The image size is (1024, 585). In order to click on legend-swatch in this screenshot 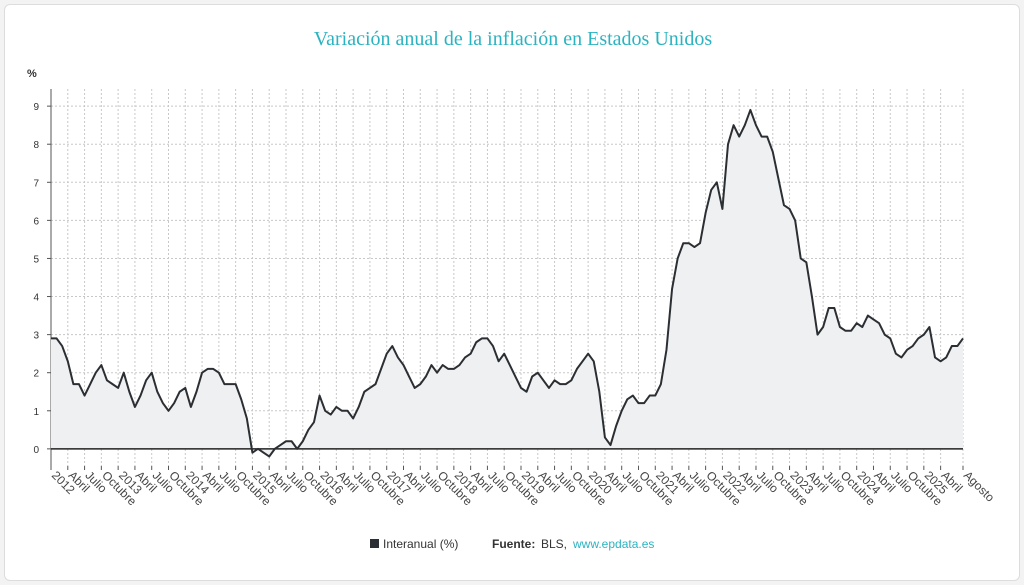, I will do `click(374, 543)`.